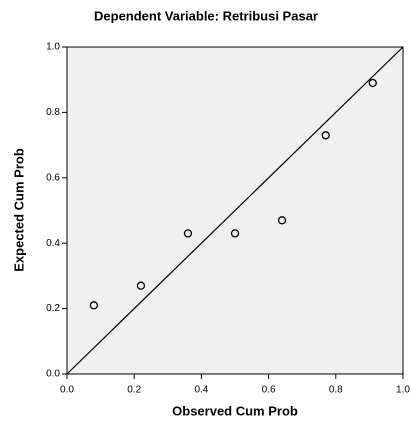  What do you see at coordinates (53, 374) in the screenshot?
I see `y-tick-label: 0.0` at bounding box center [53, 374].